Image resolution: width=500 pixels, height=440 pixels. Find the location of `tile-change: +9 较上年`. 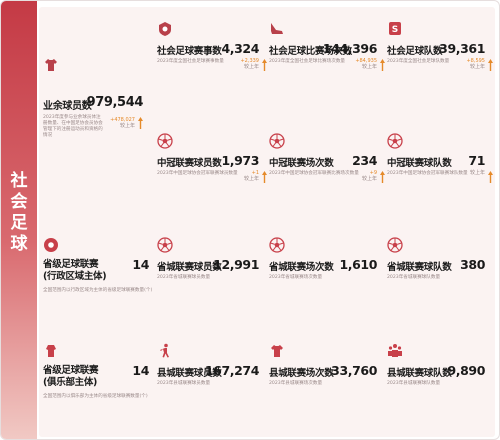

tile-change: +9 较上年 is located at coordinates (369, 176).